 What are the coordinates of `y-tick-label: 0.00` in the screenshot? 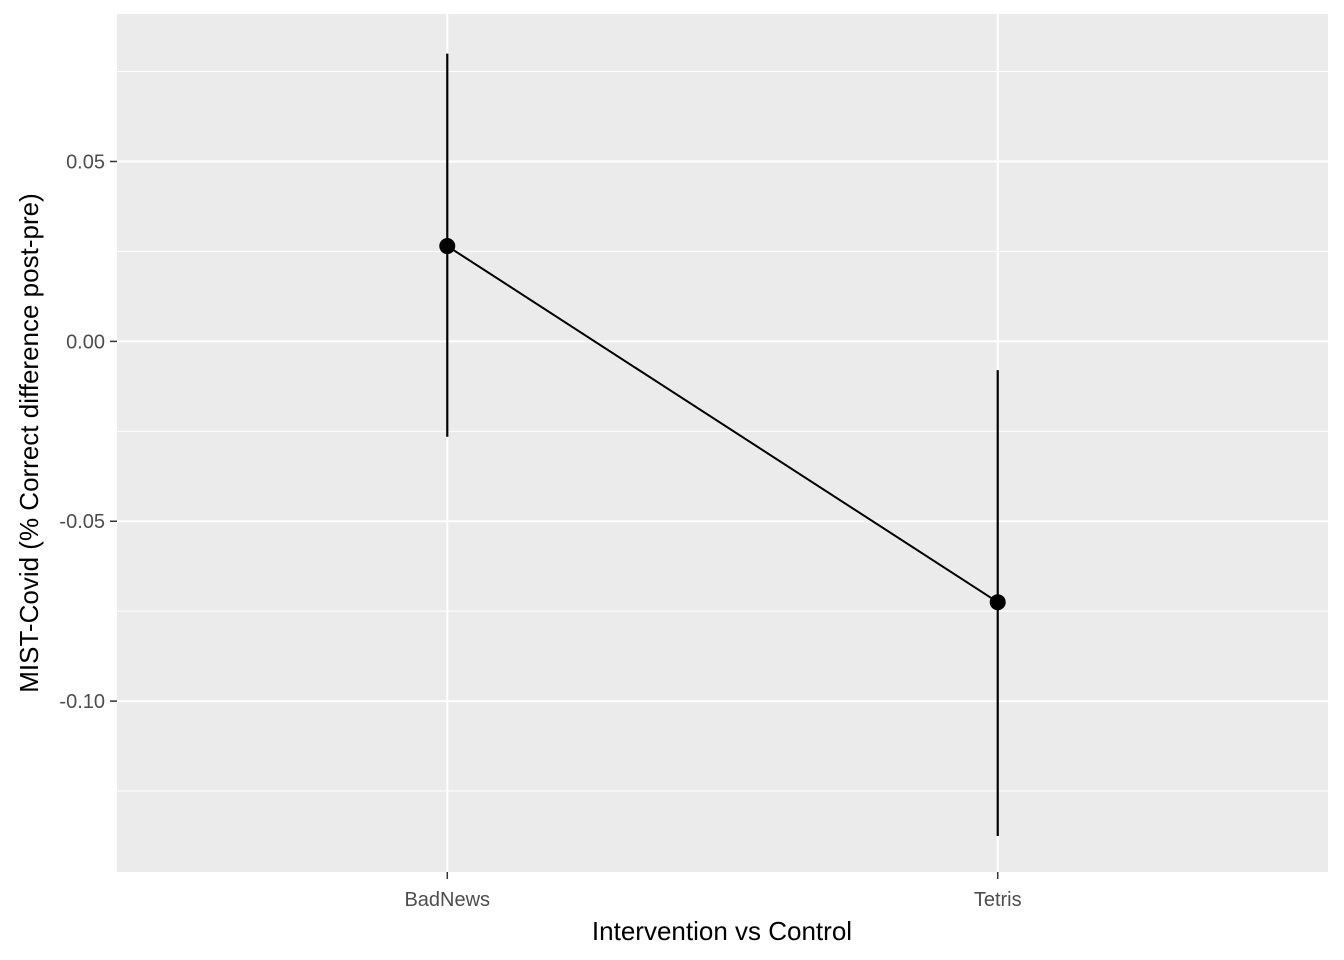 It's located at (85, 342).